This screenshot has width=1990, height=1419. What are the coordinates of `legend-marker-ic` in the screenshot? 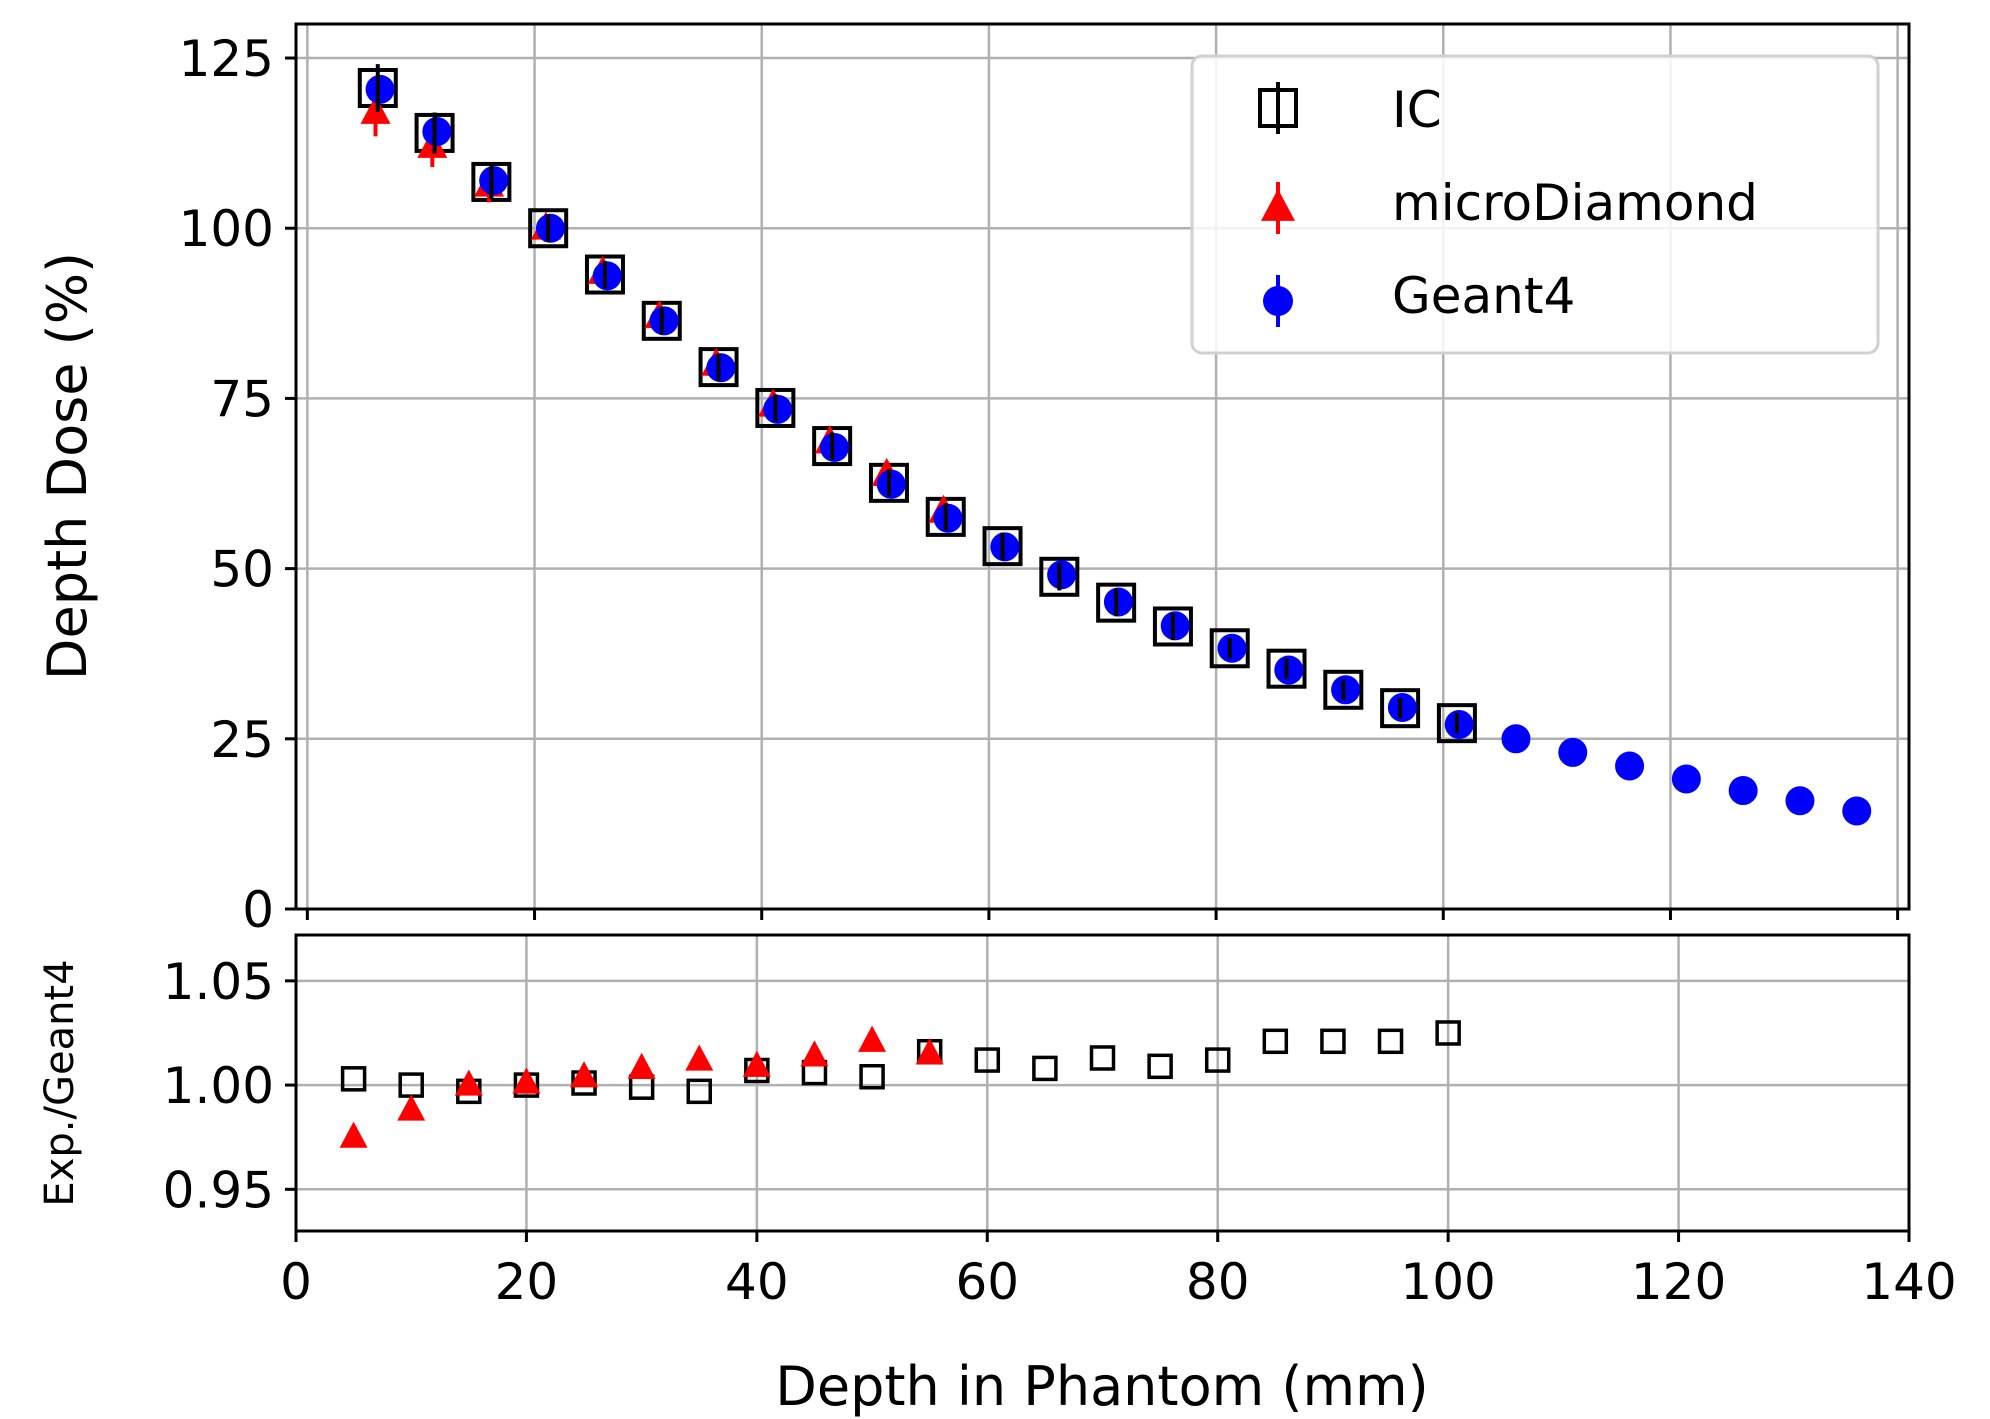 It's located at (1278, 108).